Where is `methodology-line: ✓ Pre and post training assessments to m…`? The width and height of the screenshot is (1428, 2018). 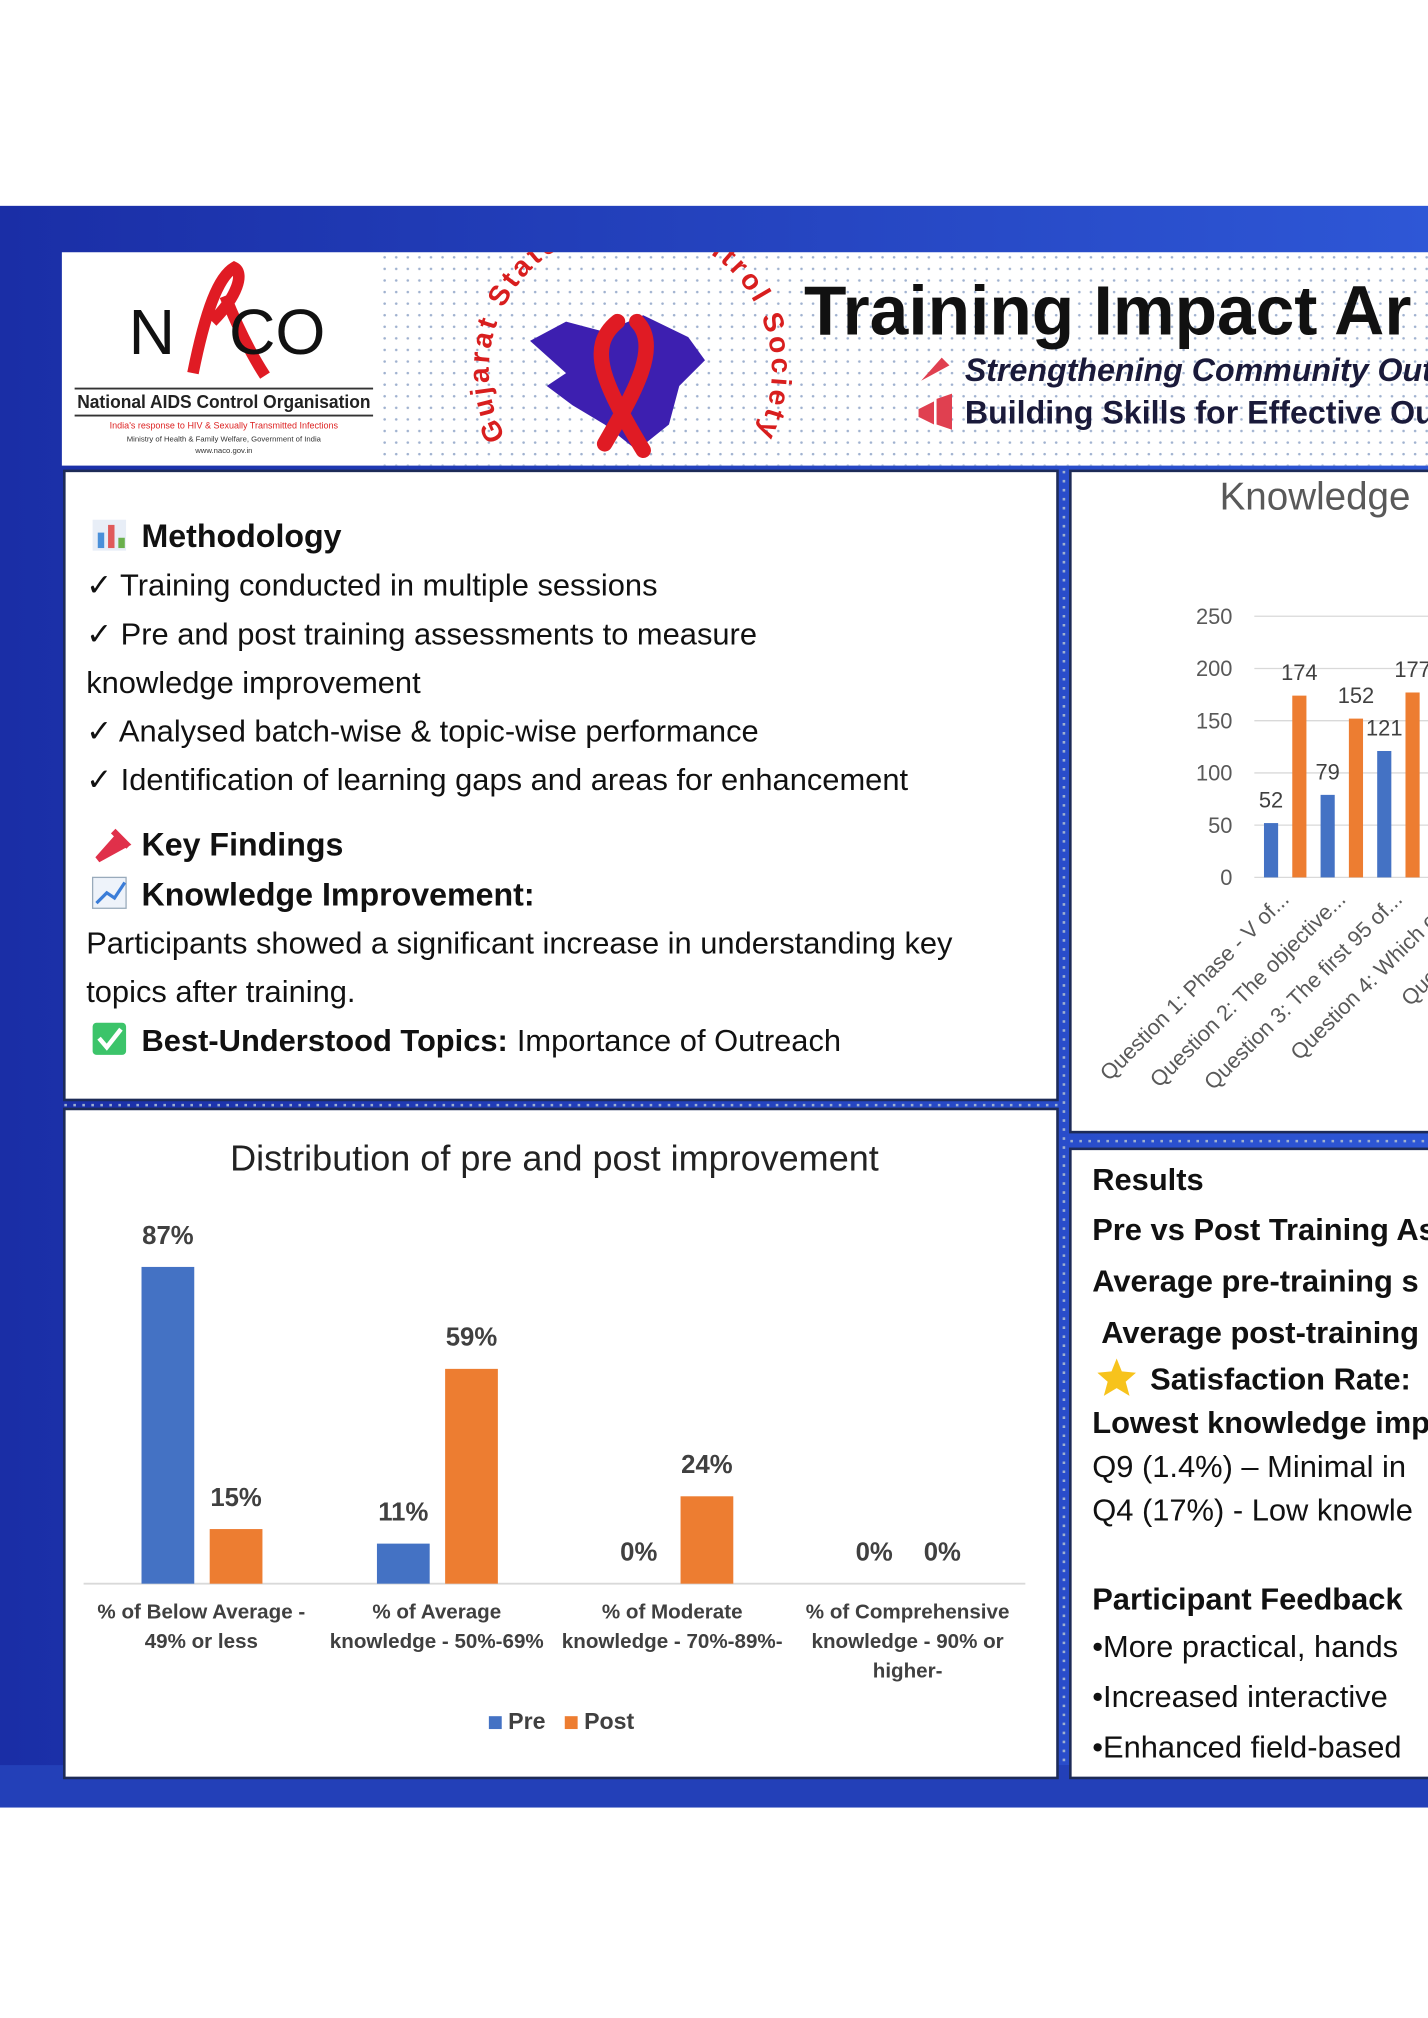
methodology-line: ✓ Pre and post training assessments to m… is located at coordinates (421, 633).